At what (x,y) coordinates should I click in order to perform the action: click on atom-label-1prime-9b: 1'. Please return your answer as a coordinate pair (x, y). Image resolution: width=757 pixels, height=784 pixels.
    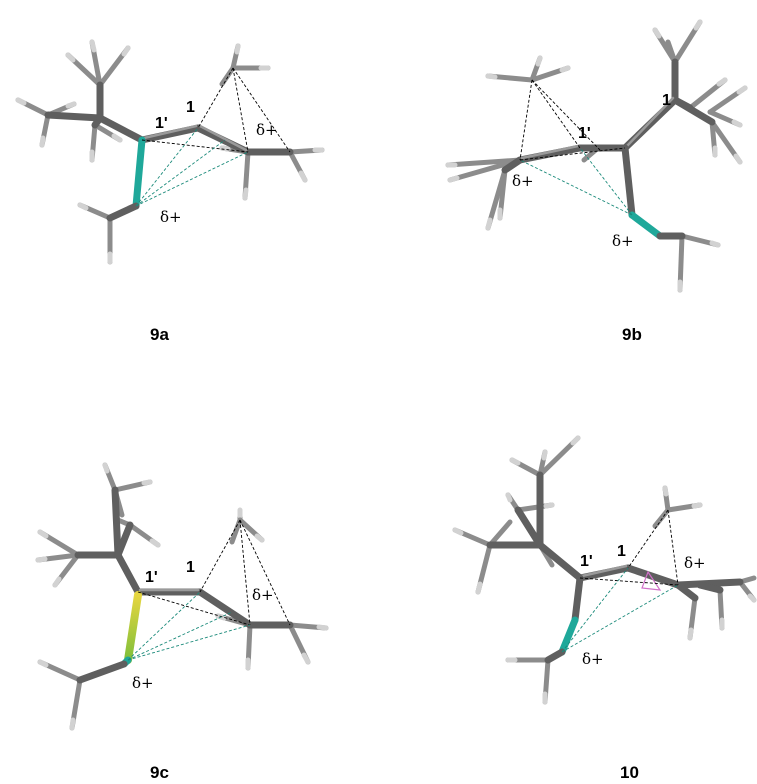
    Looking at the image, I should click on (584, 133).